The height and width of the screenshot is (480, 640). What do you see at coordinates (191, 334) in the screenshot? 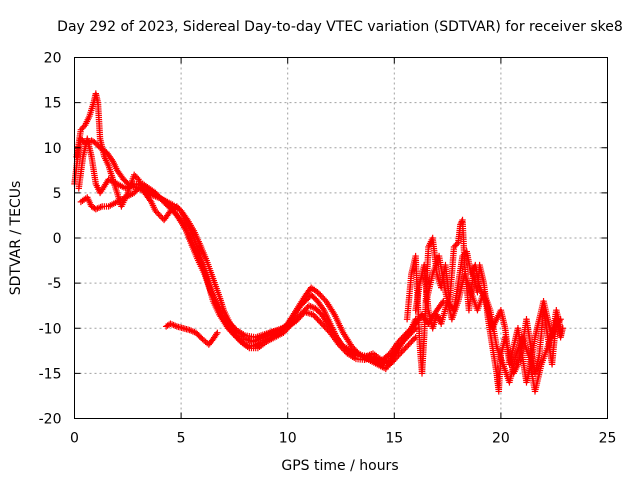
I see `series-track-e` at bounding box center [191, 334].